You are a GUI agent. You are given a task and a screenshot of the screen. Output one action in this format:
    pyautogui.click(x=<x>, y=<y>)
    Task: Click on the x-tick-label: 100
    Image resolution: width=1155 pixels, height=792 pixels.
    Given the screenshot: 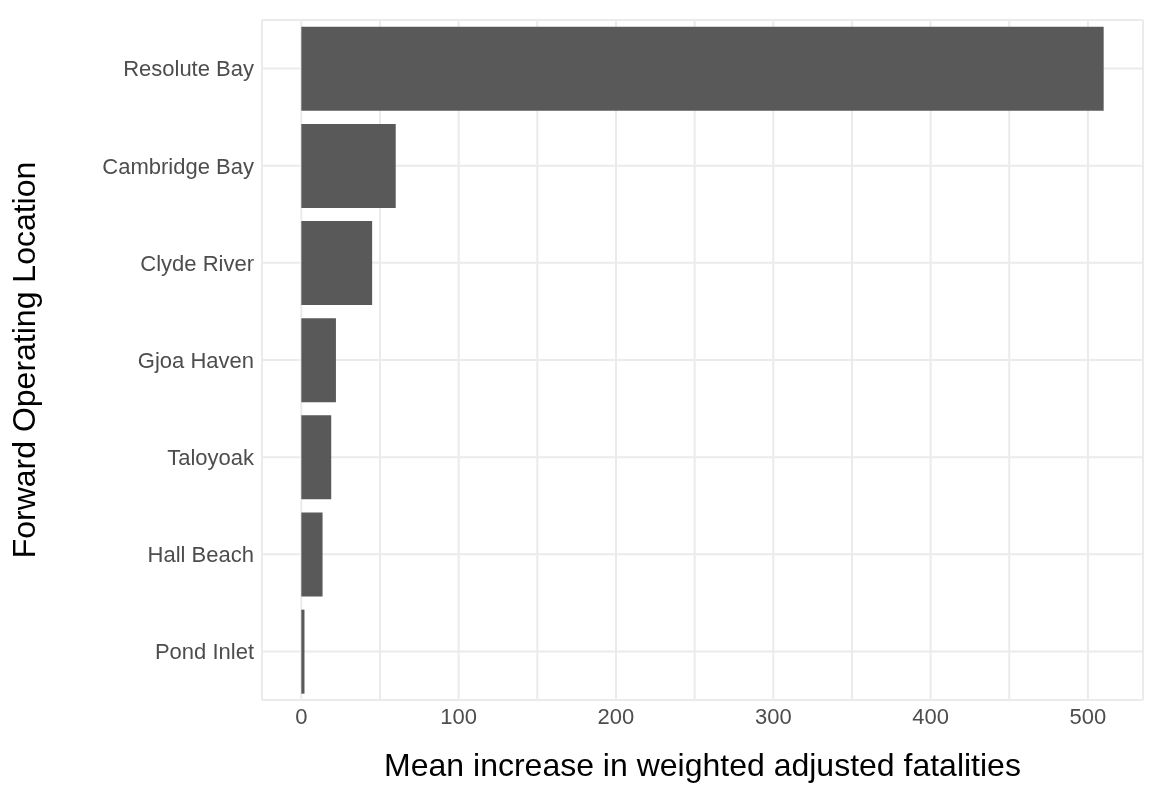 What is the action you would take?
    pyautogui.click(x=459, y=716)
    